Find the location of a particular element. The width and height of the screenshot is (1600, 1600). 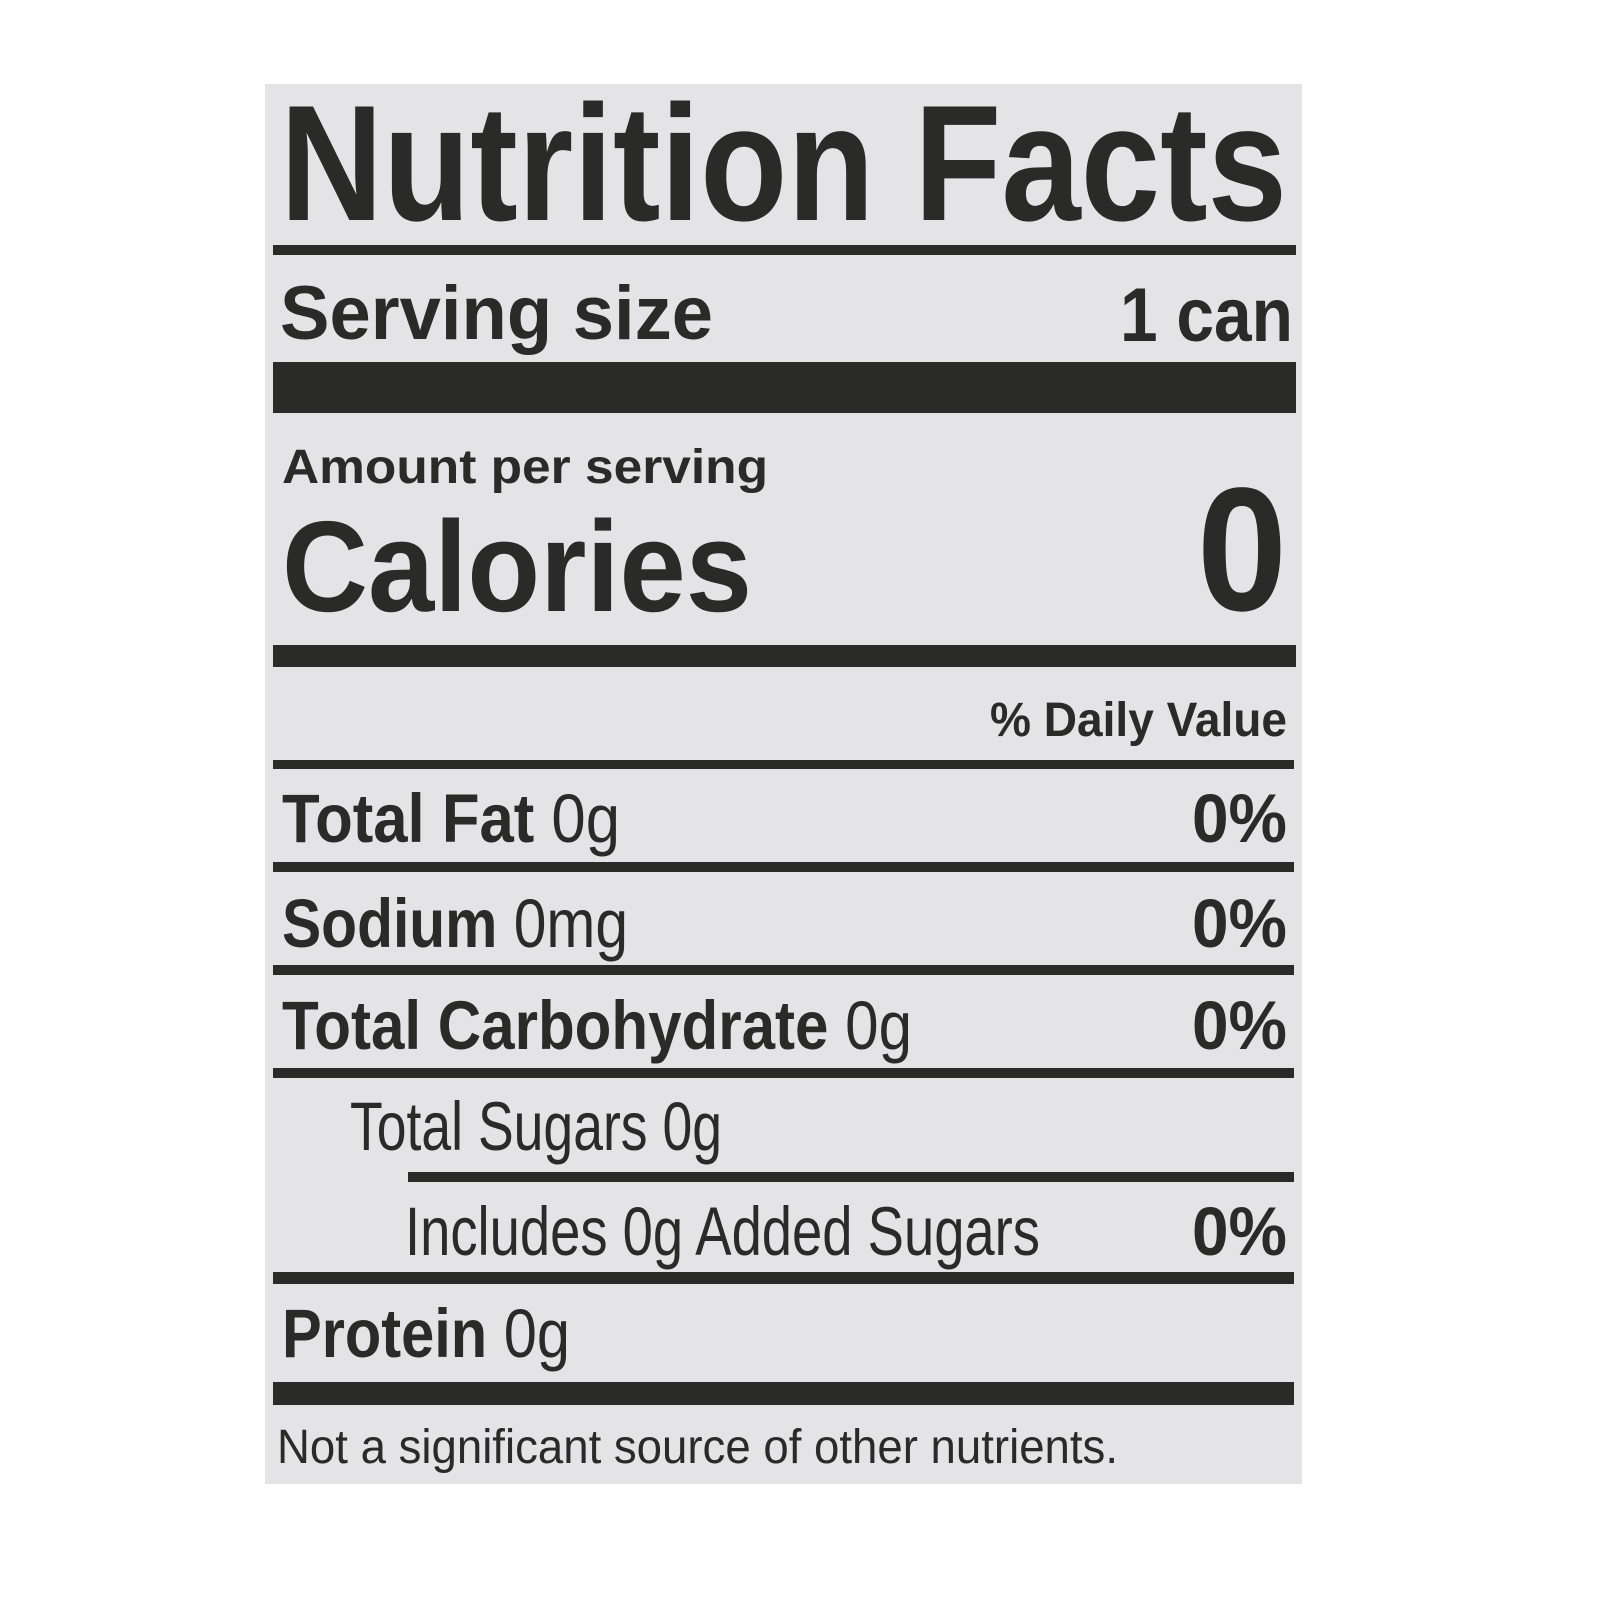

daily-value-header: % Daily Value is located at coordinates (1138, 720).